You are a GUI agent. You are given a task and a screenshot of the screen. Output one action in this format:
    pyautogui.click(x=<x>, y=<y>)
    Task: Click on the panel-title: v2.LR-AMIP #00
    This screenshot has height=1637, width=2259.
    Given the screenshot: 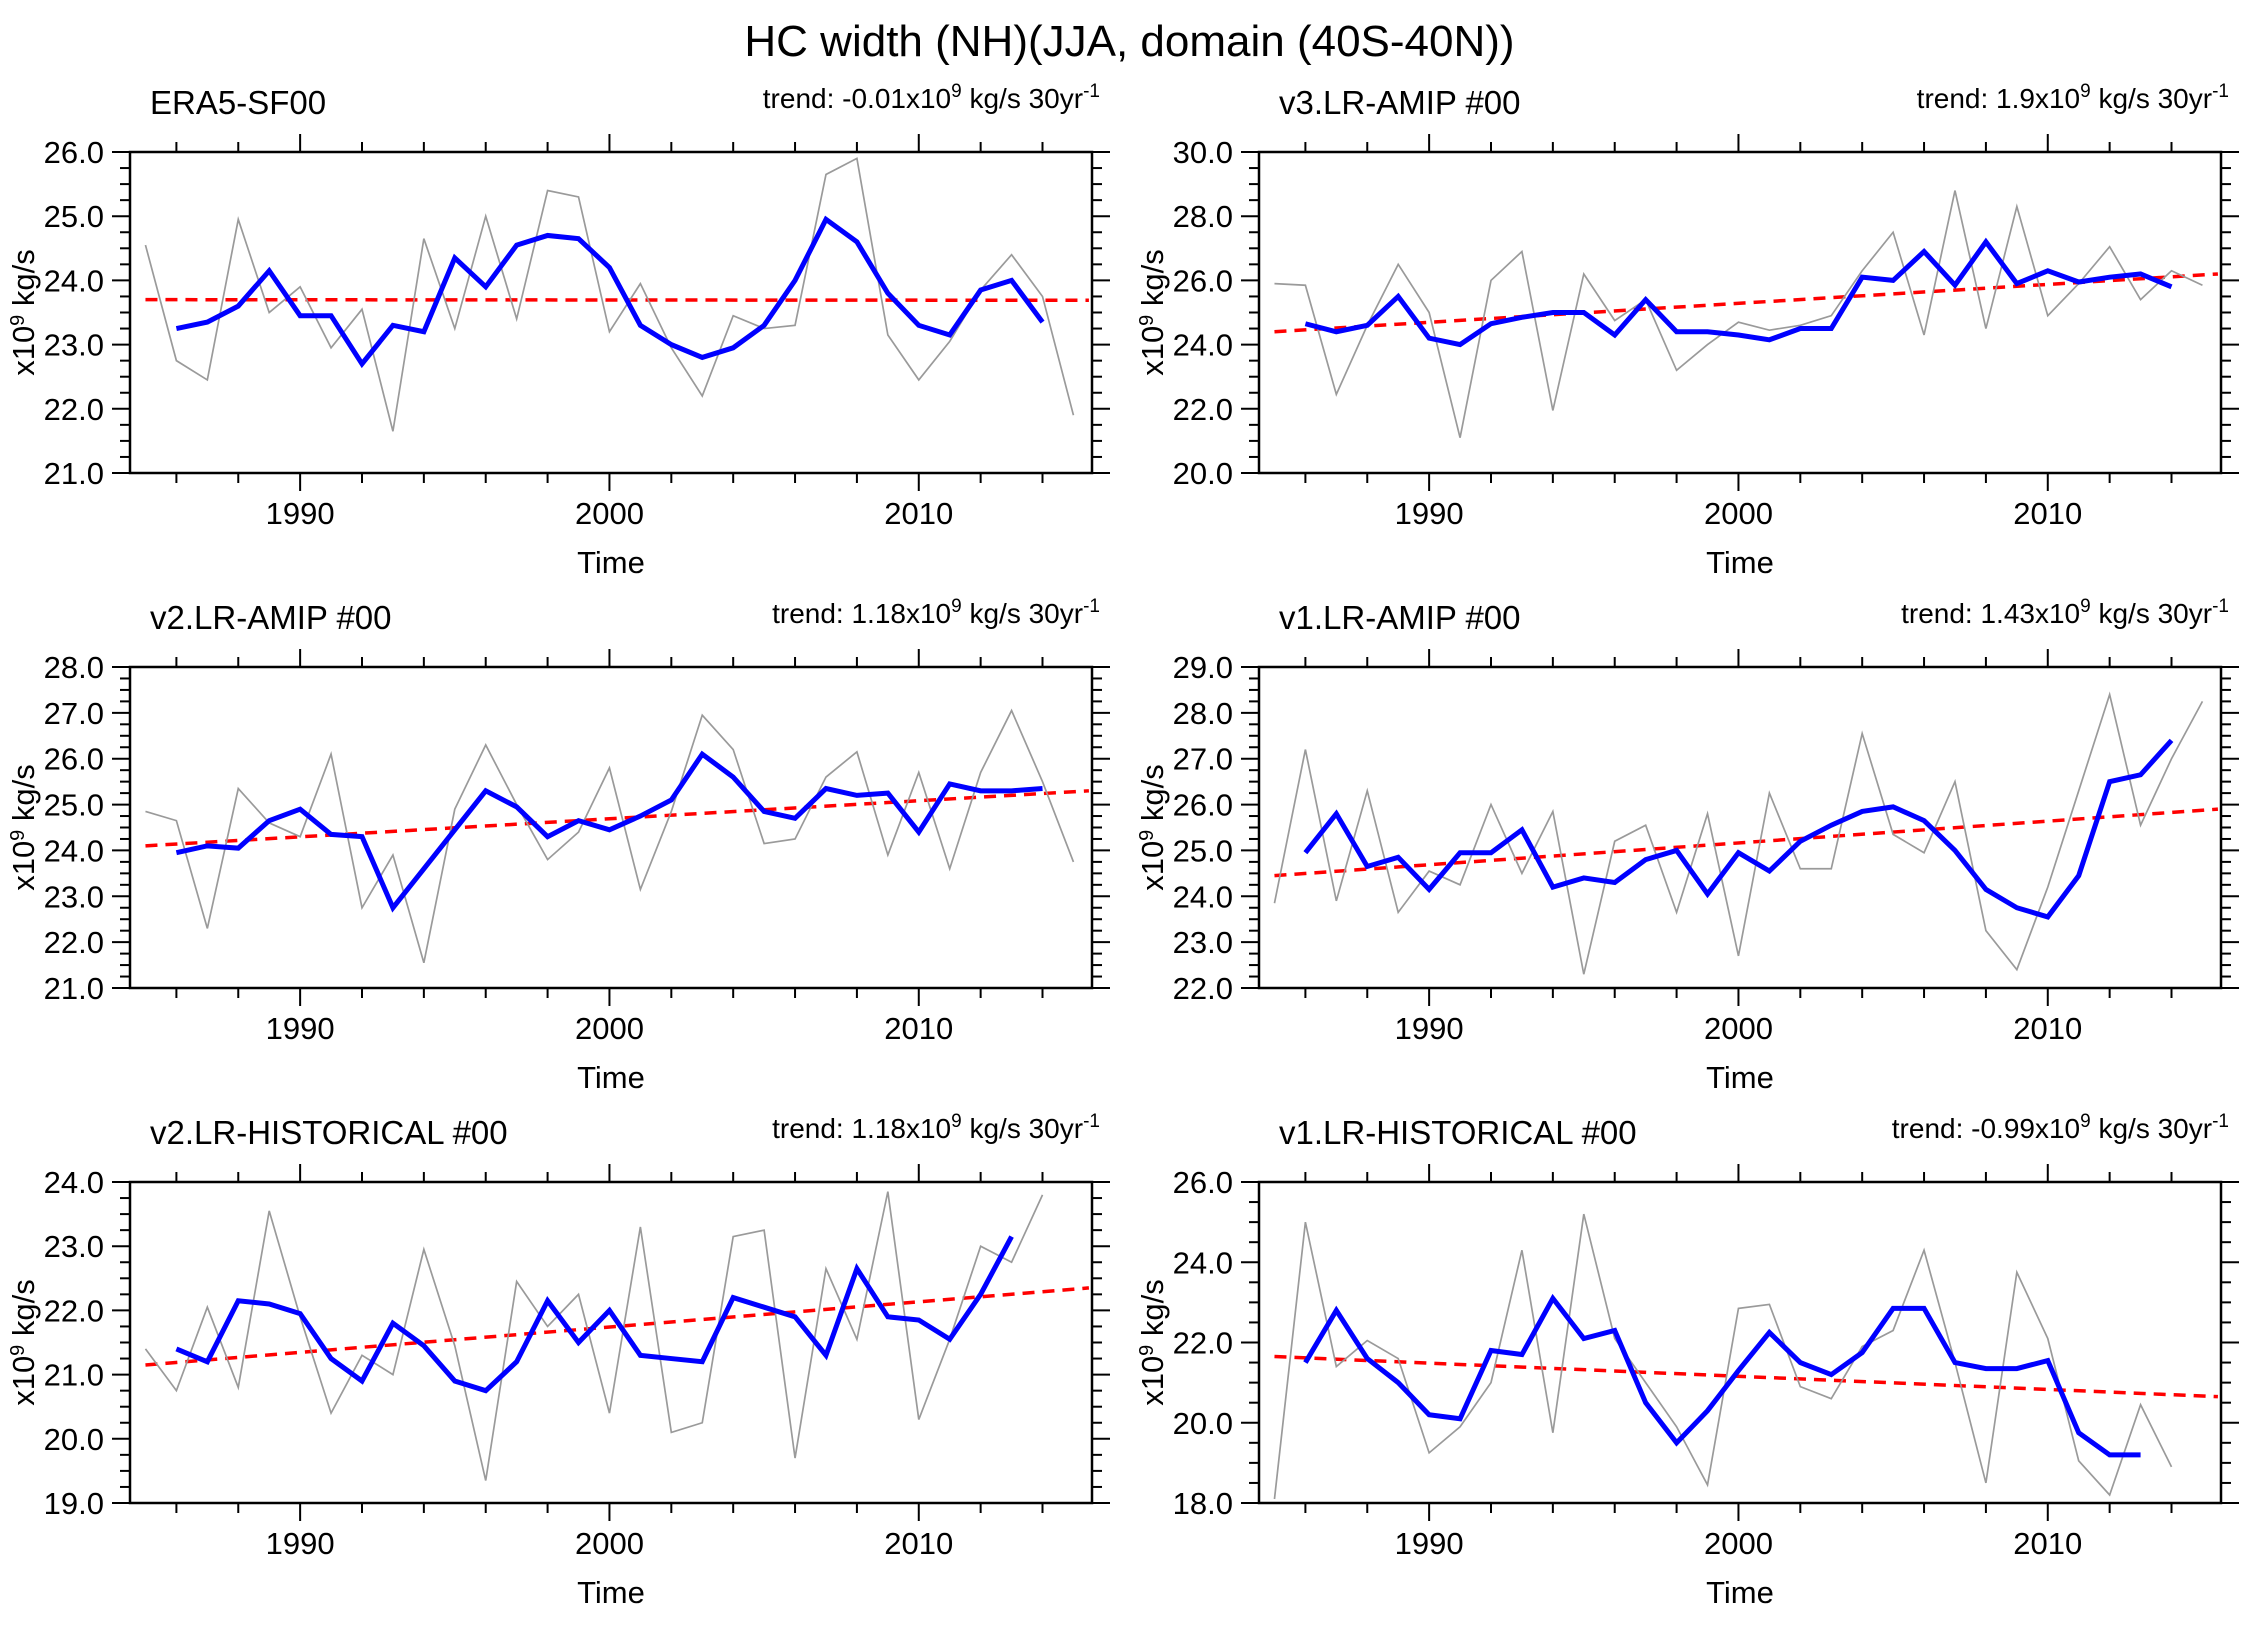 What is the action you would take?
    pyautogui.click(x=271, y=617)
    